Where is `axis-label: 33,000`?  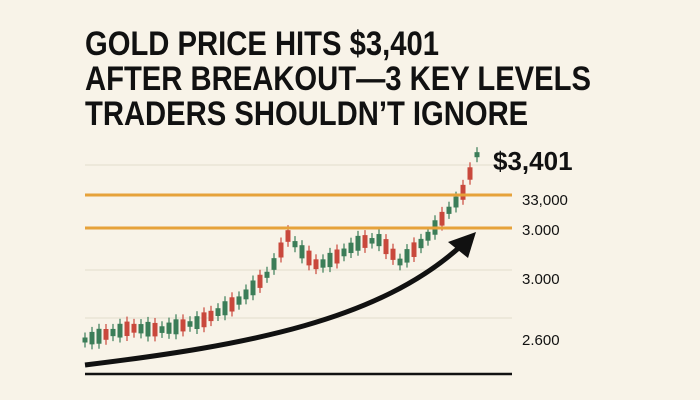
axis-label: 33,000 is located at coordinates (545, 200).